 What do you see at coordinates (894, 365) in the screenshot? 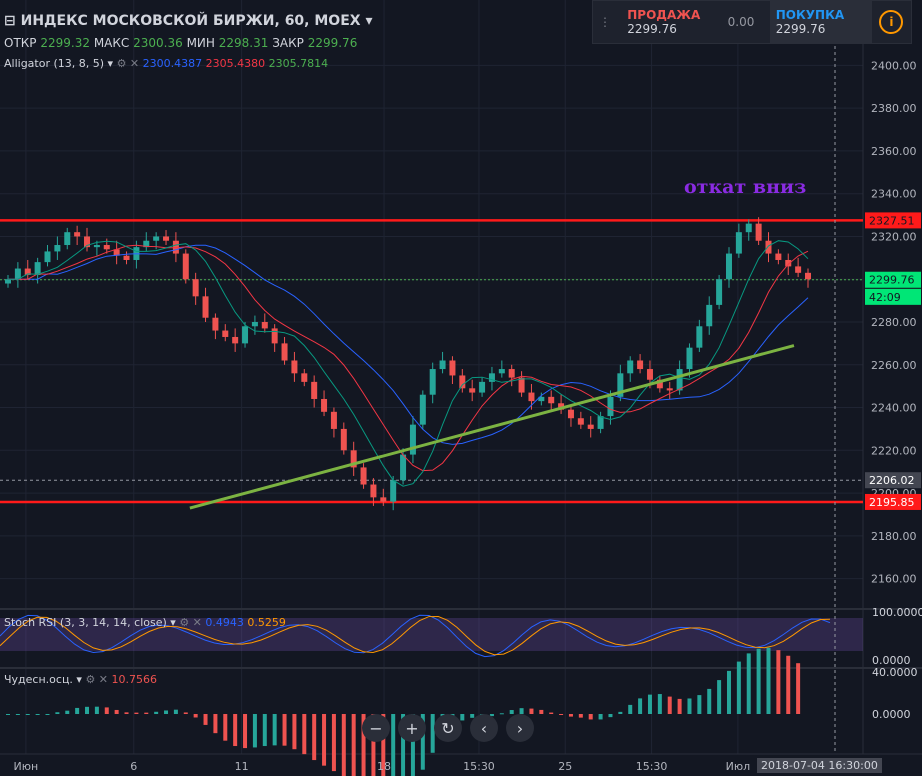
I see `y-tick-label: 2260.00` at bounding box center [894, 365].